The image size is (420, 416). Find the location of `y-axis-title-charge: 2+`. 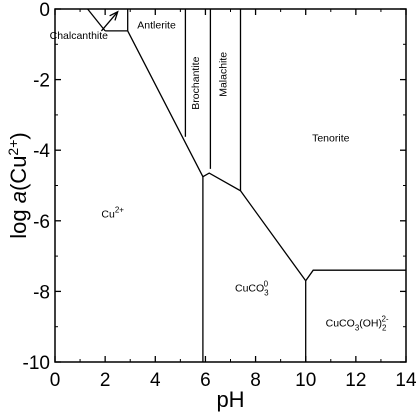

y-axis-title-charge: 2+ is located at coordinates (13, 148).